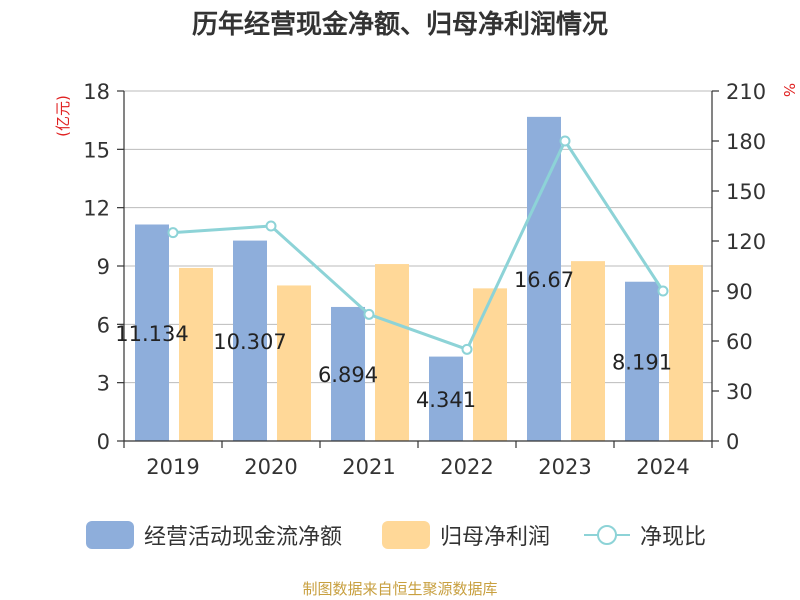  Describe the element at coordinates (103, 325) in the screenshot. I see `y-tick-label-left: 6` at that location.